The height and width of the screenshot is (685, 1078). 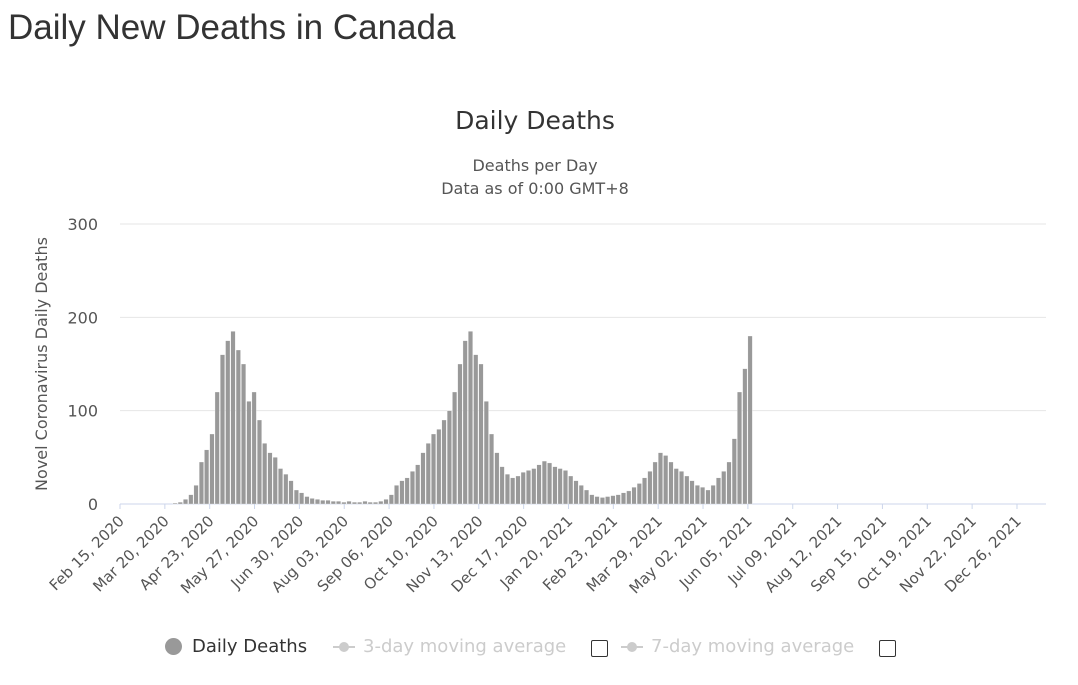 I want to click on line-marker-icon, so click(x=632, y=647).